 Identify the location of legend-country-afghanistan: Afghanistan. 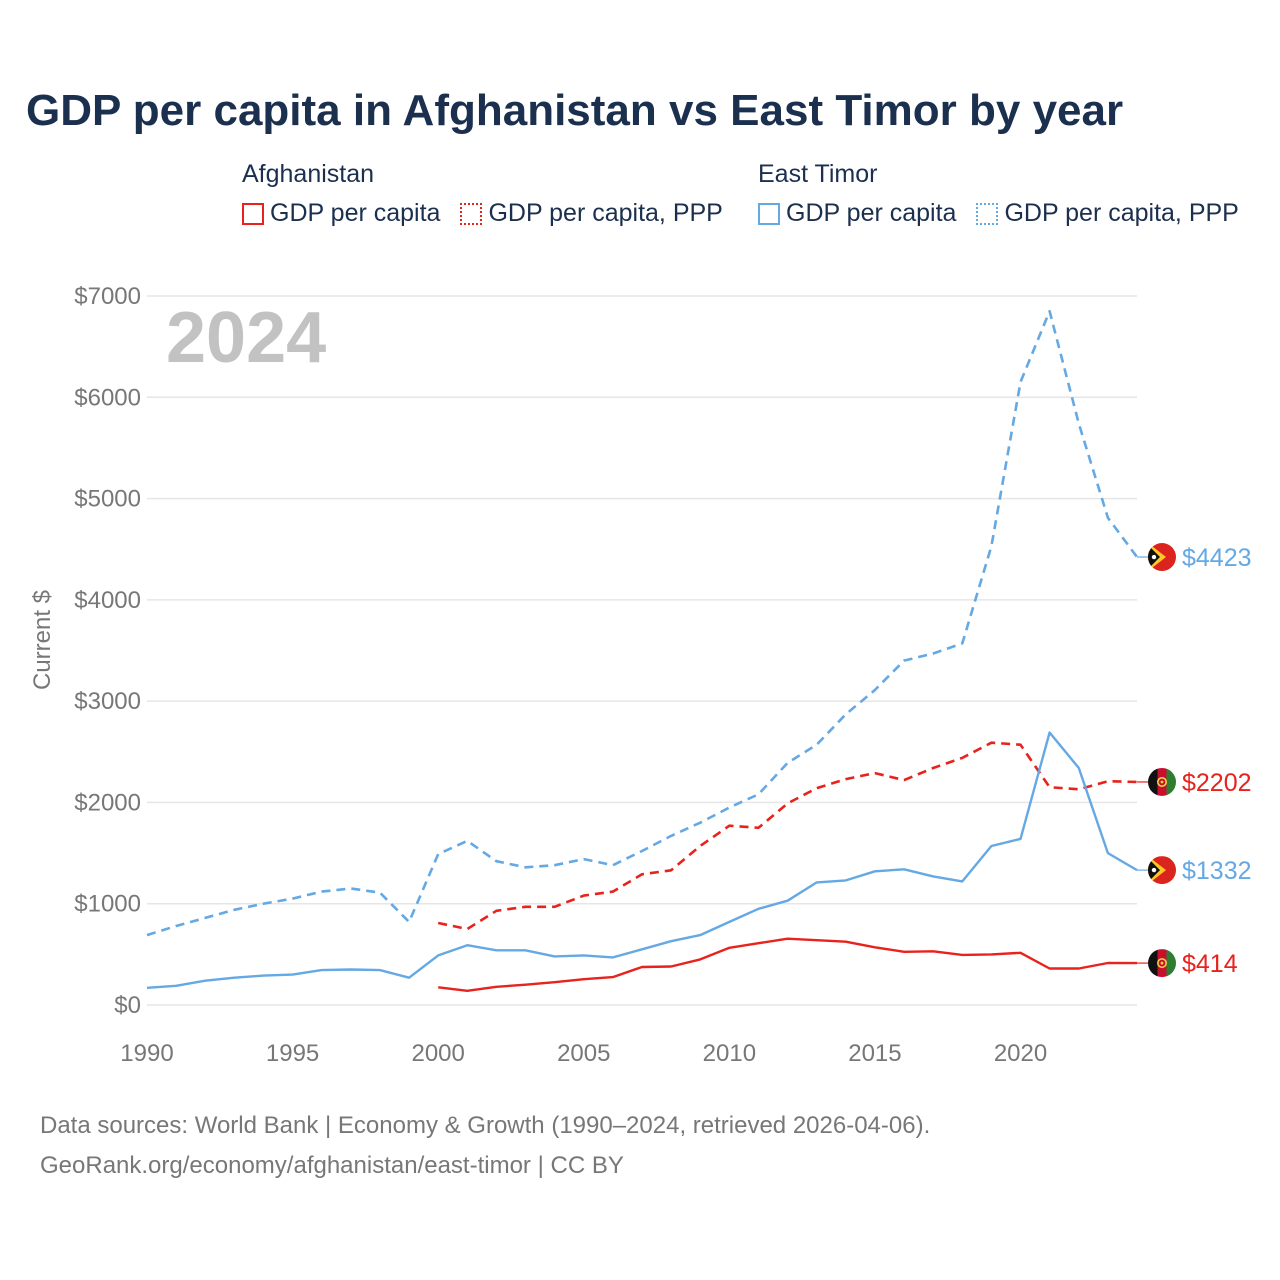
(308, 174).